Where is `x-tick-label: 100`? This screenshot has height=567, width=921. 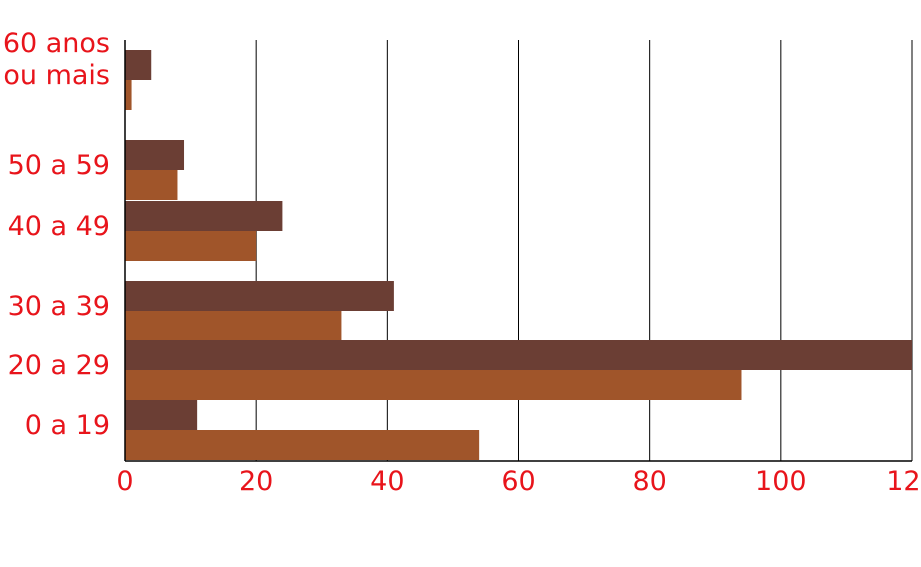
x-tick-label: 100 is located at coordinates (781, 481).